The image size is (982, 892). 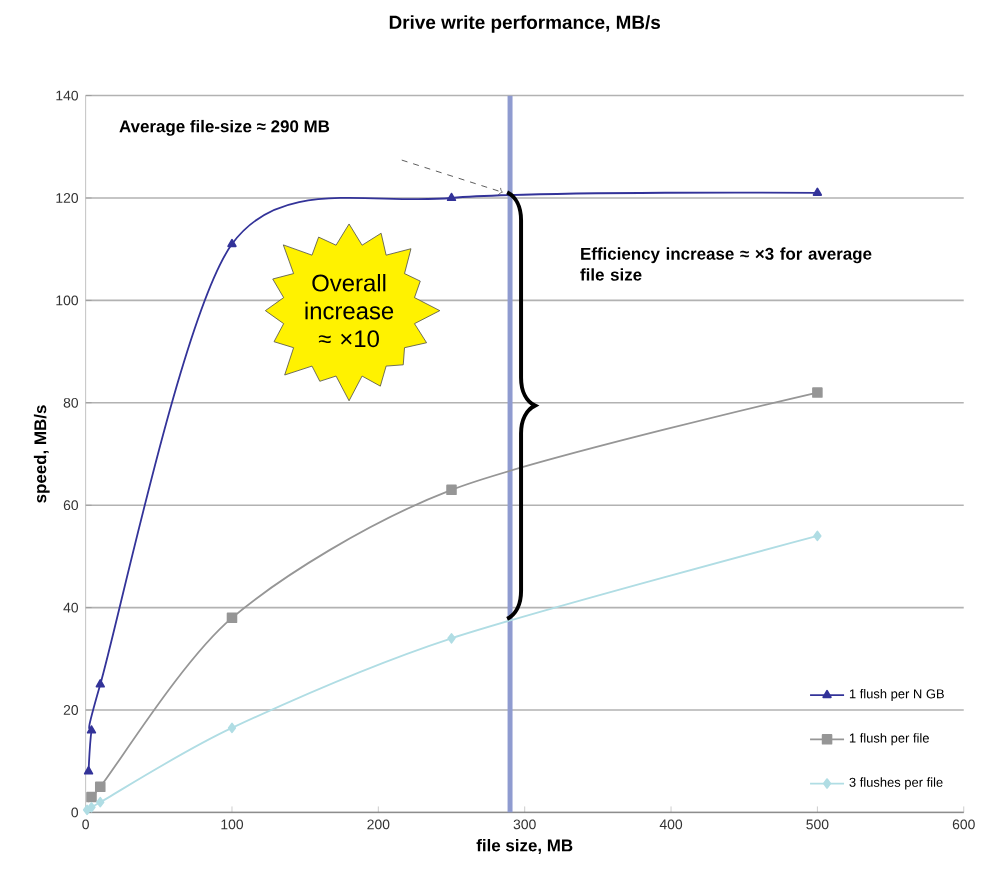 What do you see at coordinates (726, 264) in the screenshot?
I see `annotation: Efficiency increase ≈ ×3 for average file size` at bounding box center [726, 264].